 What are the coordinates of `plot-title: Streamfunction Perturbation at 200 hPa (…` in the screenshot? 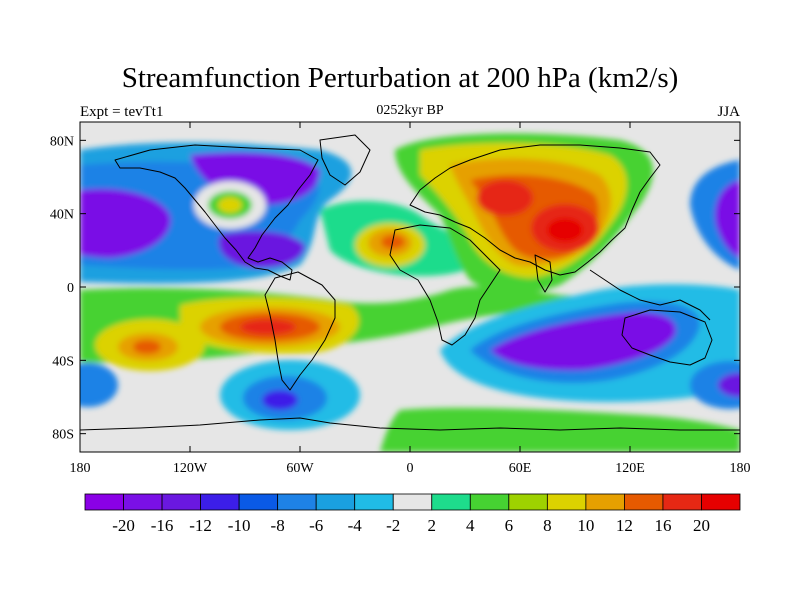 It's located at (400, 78).